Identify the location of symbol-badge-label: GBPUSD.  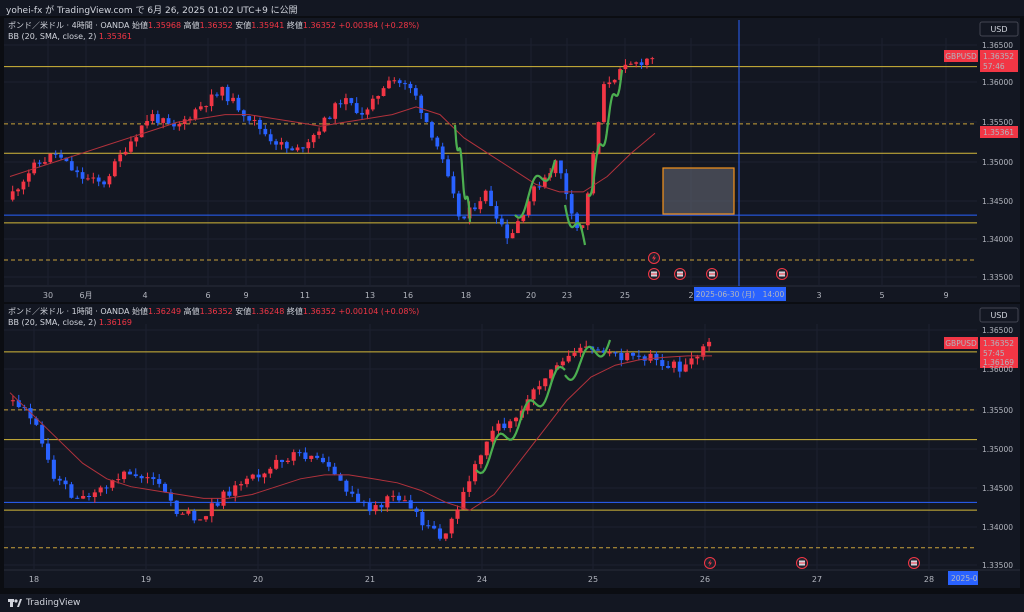
(961, 343).